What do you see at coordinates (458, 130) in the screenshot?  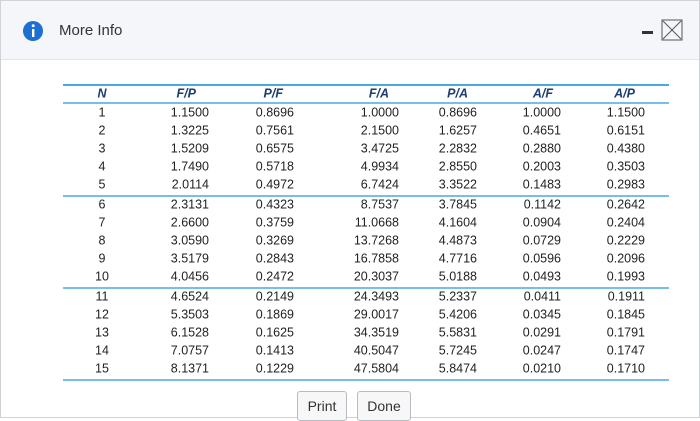 I see `table-cell: 1.6257` at bounding box center [458, 130].